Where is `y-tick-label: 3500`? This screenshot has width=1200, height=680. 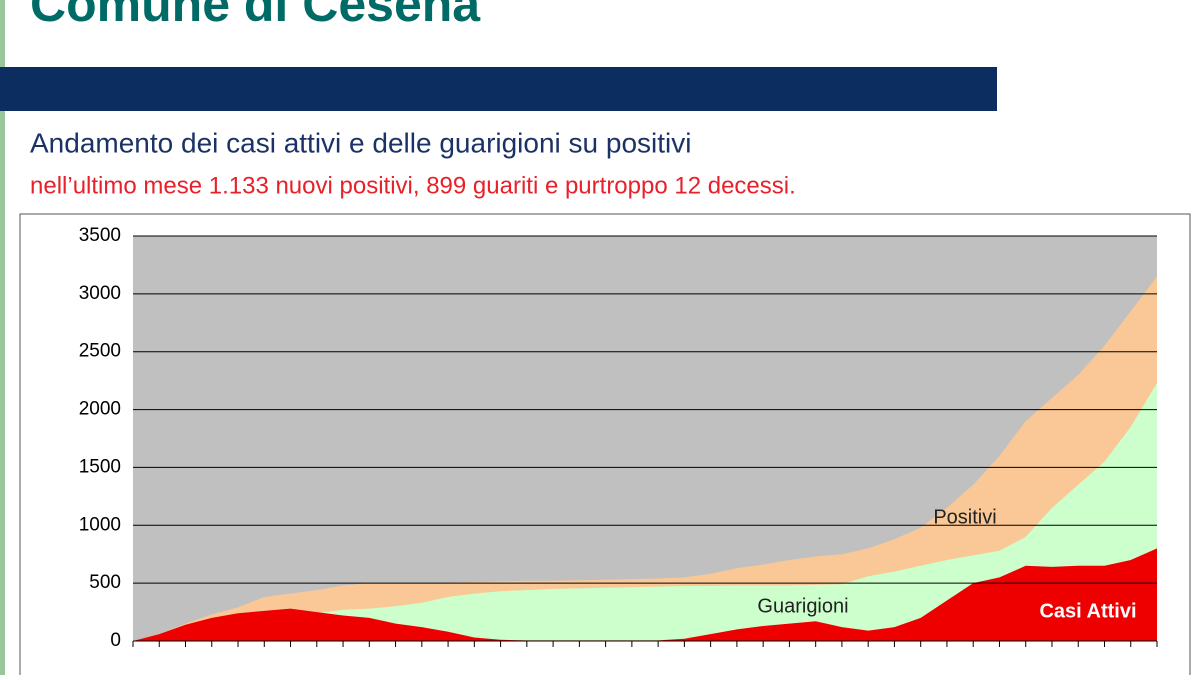 y-tick-label: 3500 is located at coordinates (100, 235).